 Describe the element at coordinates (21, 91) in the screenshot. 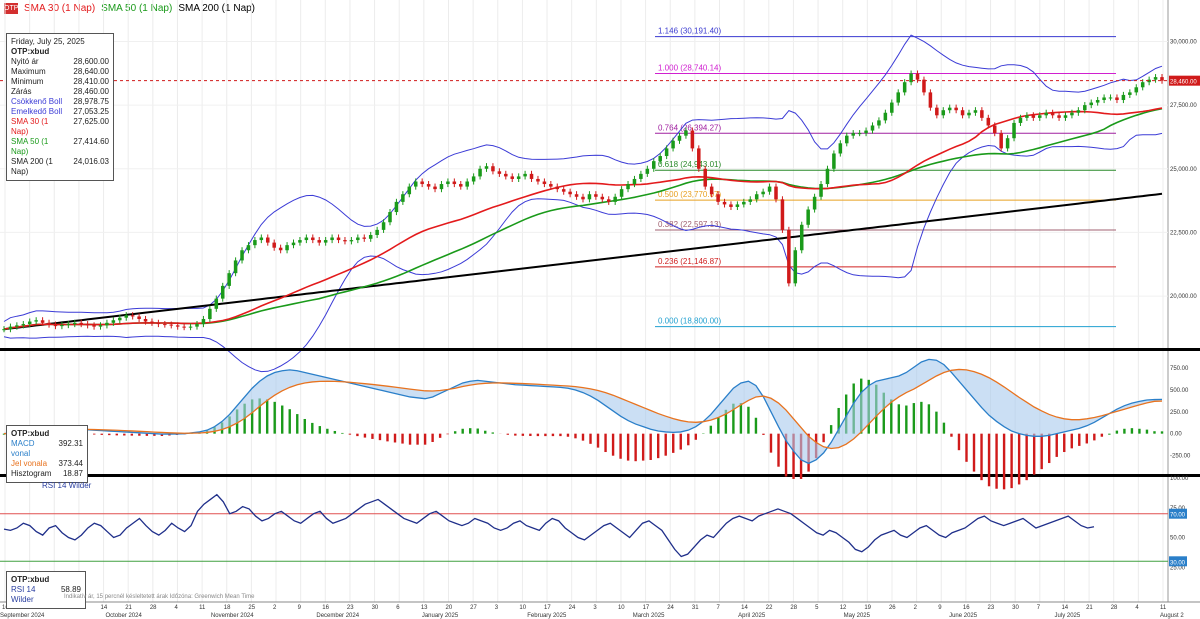

I see `info-label: Zárás` at that location.